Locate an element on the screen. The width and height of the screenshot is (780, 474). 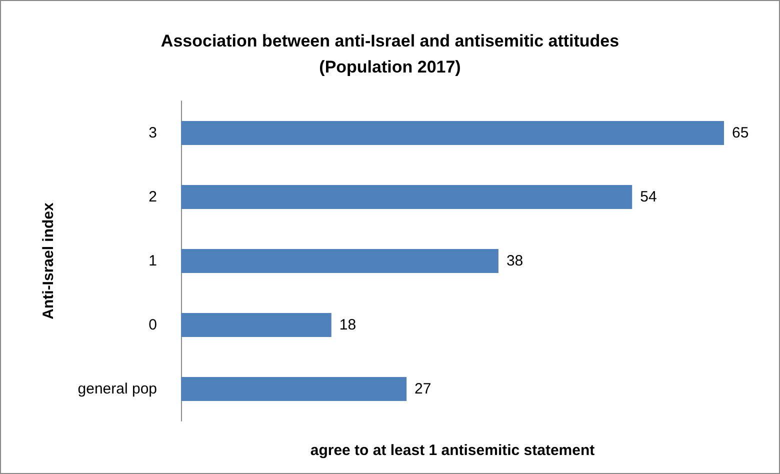
y-tick-label: 0 is located at coordinates (152, 325).